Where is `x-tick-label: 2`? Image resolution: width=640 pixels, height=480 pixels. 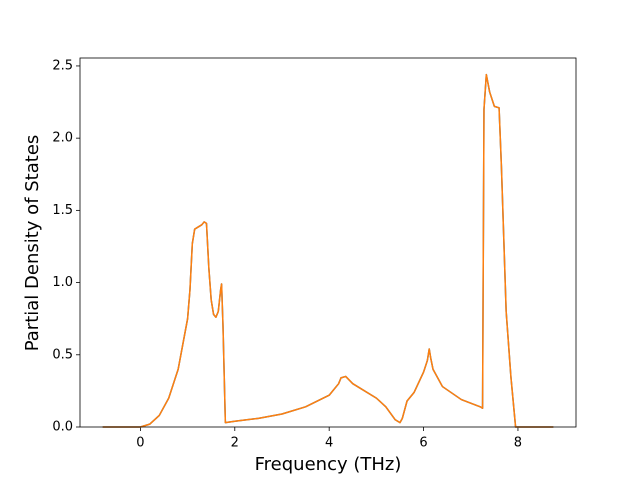 x-tick-label: 2 is located at coordinates (235, 443).